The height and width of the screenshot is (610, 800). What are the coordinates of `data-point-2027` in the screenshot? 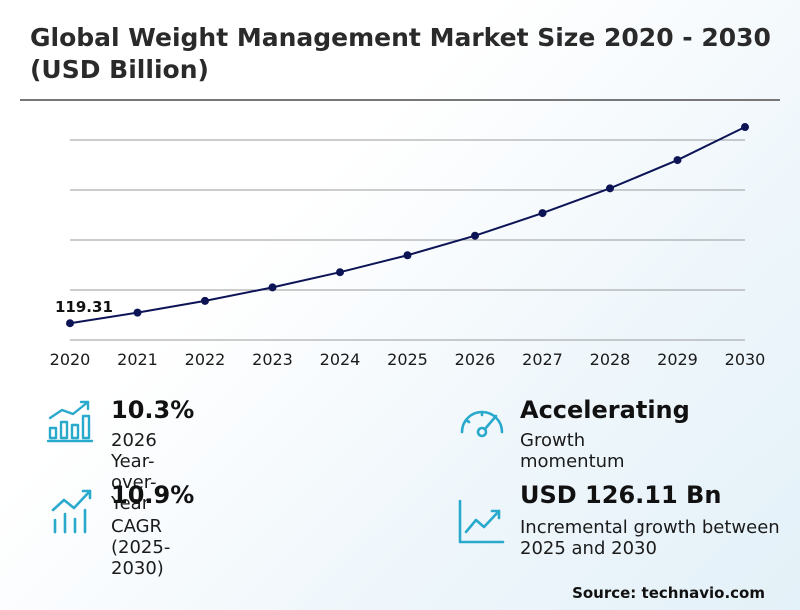 It's located at (542, 213).